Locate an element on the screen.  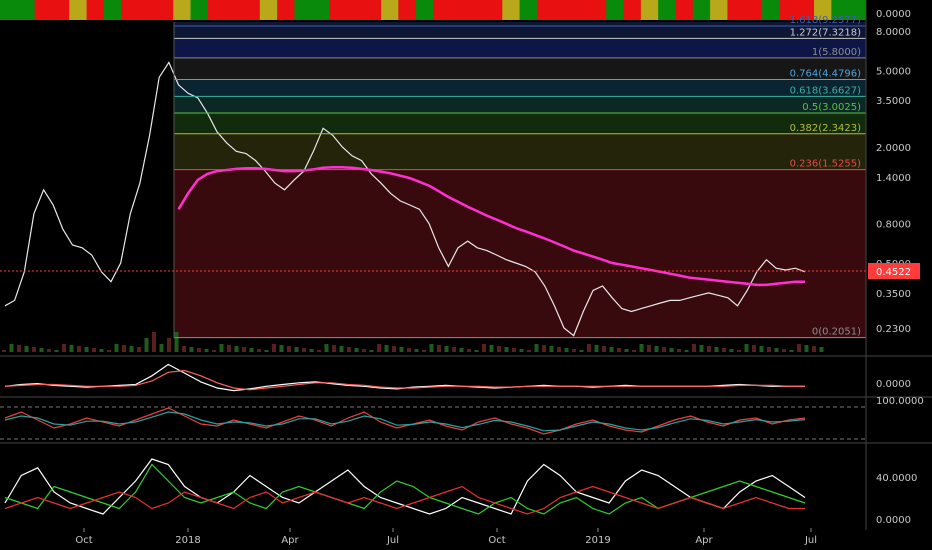
top-heat-strip is located at coordinates (433, 10).